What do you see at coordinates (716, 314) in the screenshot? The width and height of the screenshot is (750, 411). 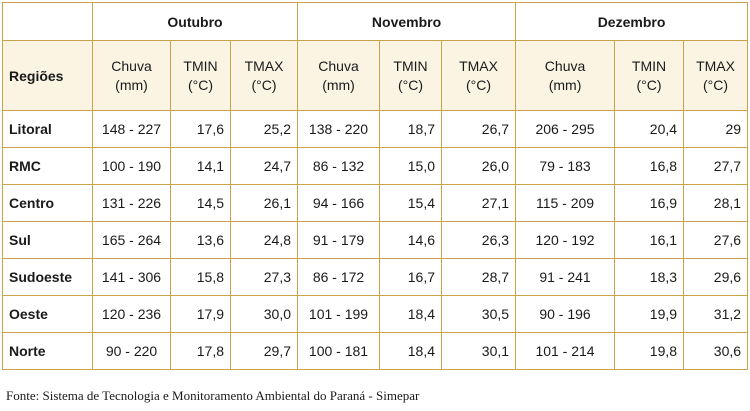 I see `tmax-cell: 31,2` at bounding box center [716, 314].